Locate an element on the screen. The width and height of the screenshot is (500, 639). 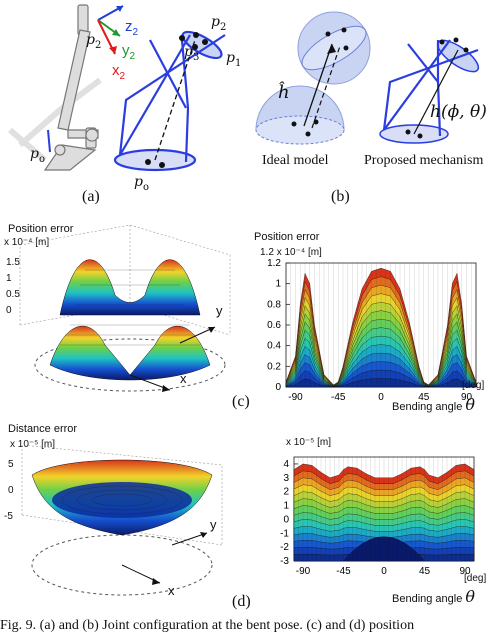
ideal-model-label: Ideal model is located at coordinates (295, 160).